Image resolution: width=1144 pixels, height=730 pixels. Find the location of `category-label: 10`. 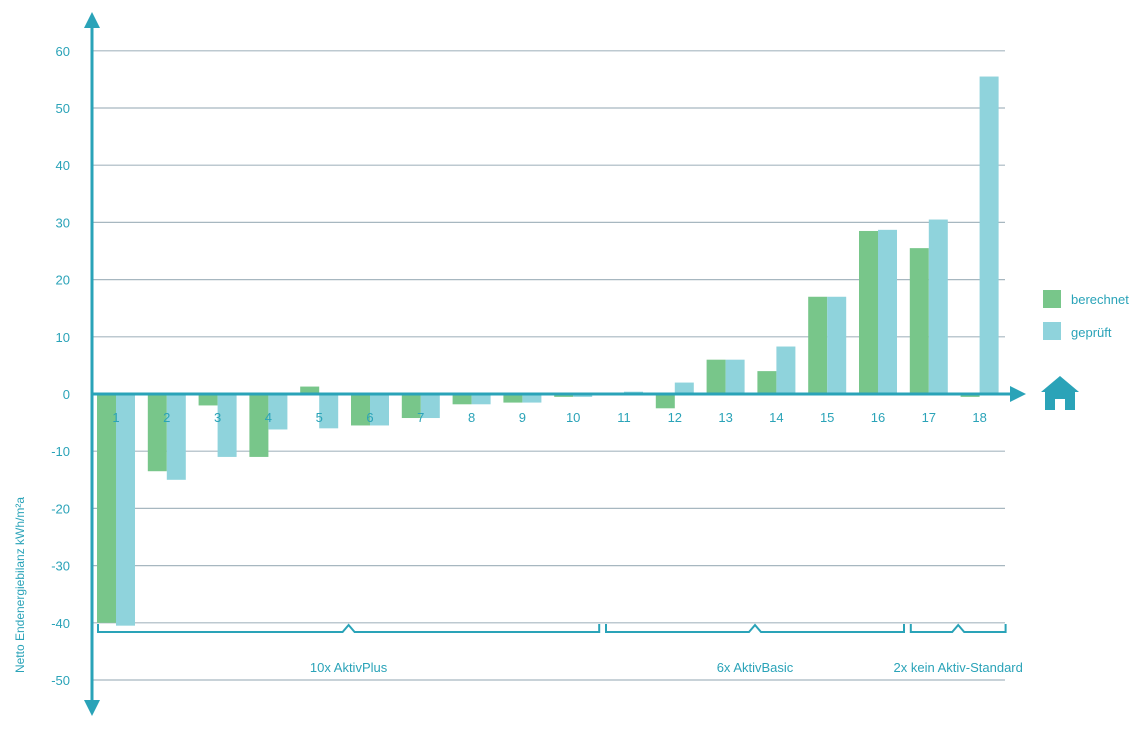

category-label: 10 is located at coordinates (573, 417).